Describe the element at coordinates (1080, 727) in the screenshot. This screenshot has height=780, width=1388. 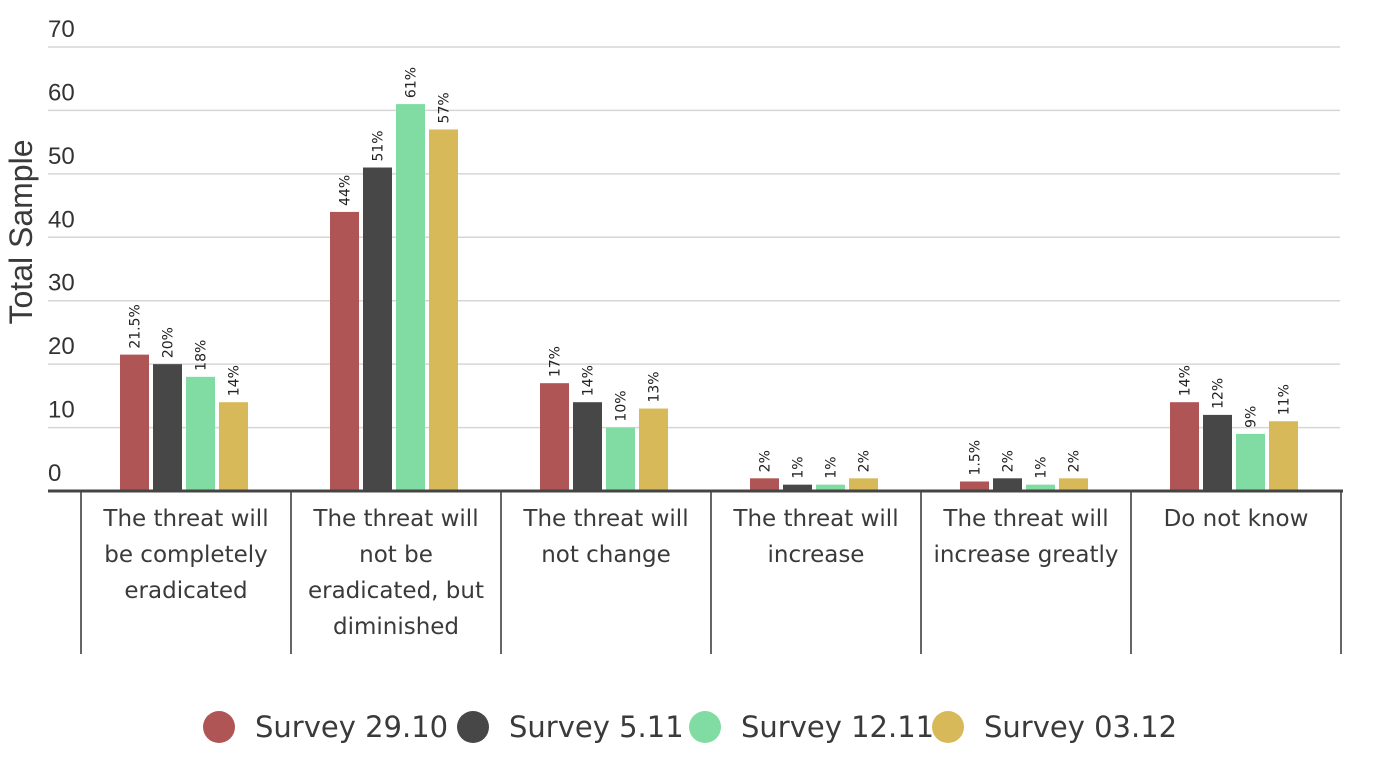
I see `legend-label: Survey 03.12` at that location.